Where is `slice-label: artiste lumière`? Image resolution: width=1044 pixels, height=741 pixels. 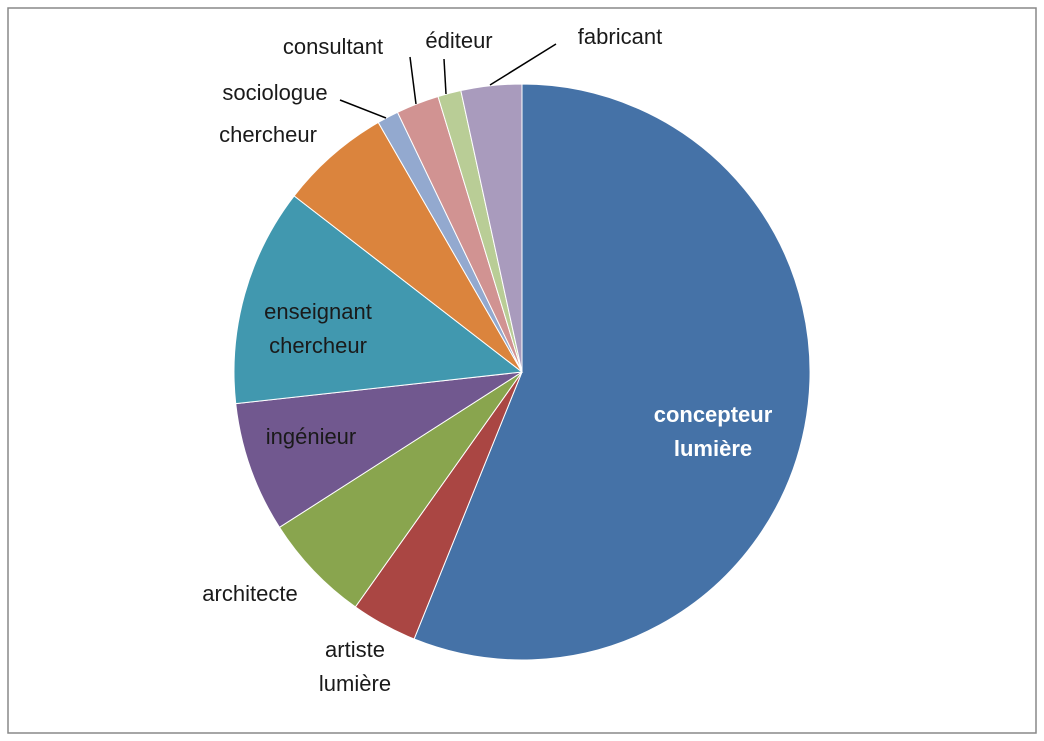 slice-label: artiste lumière is located at coordinates (355, 666).